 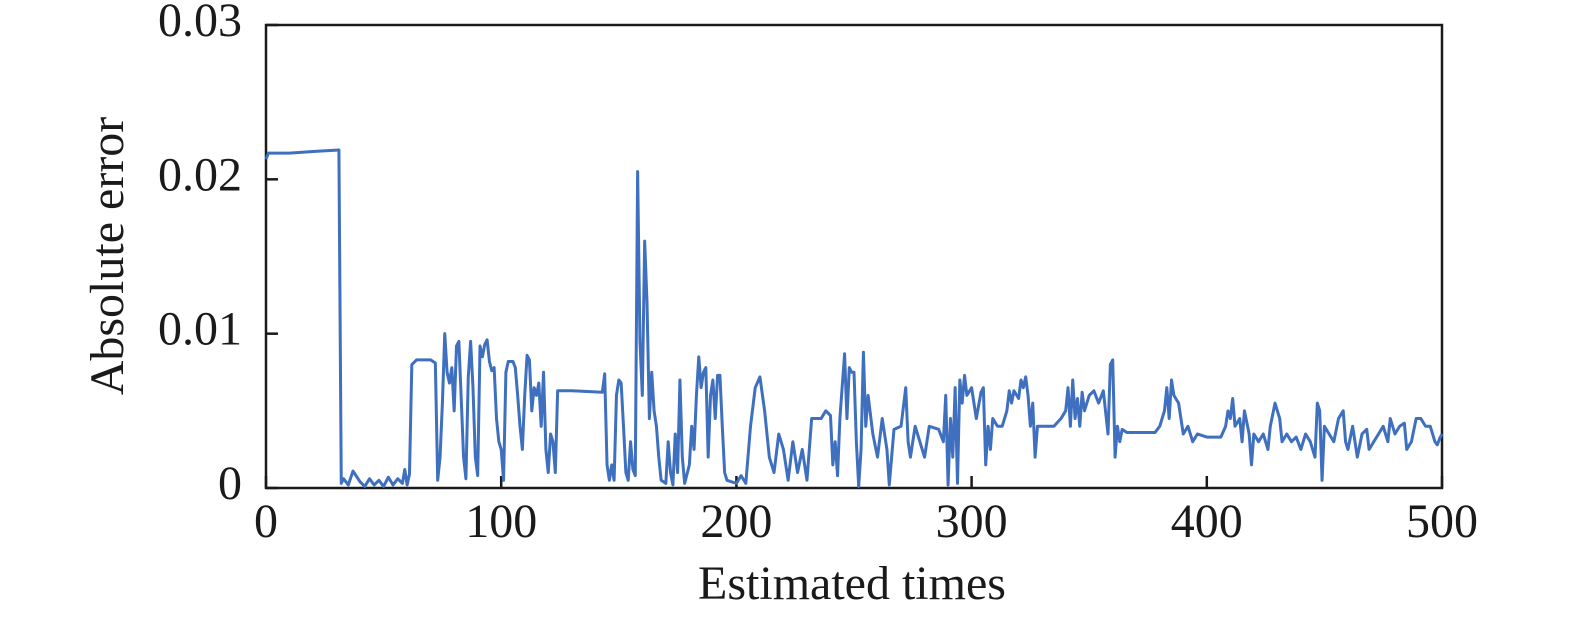 I want to click on y-tick-label: 0.01, so click(x=200, y=329).